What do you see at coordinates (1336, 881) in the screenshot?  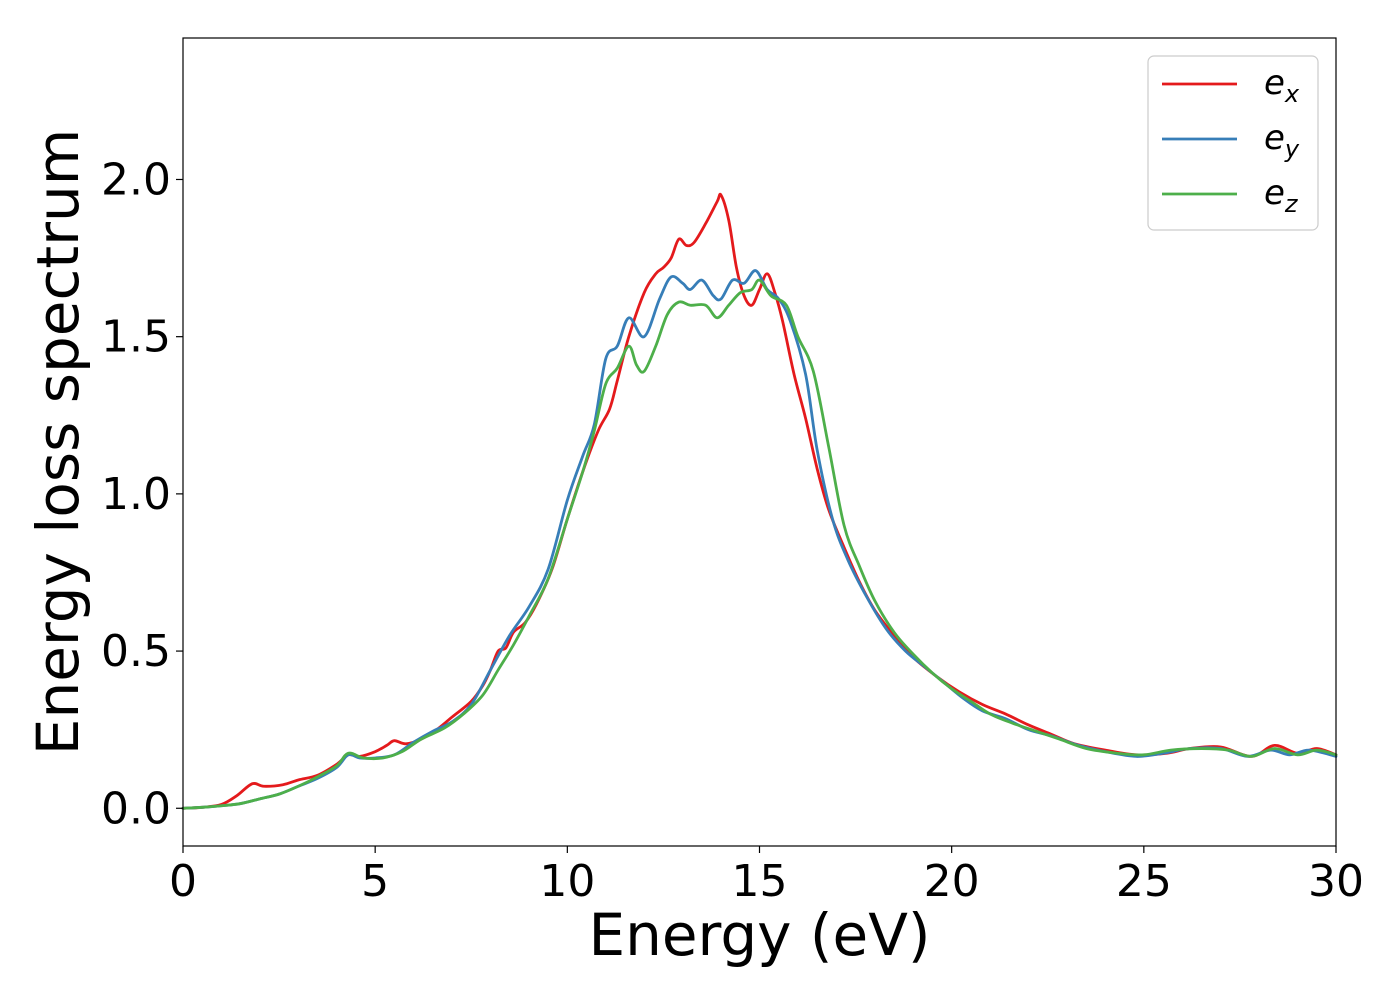 I see `x-tick-label: 30` at bounding box center [1336, 881].